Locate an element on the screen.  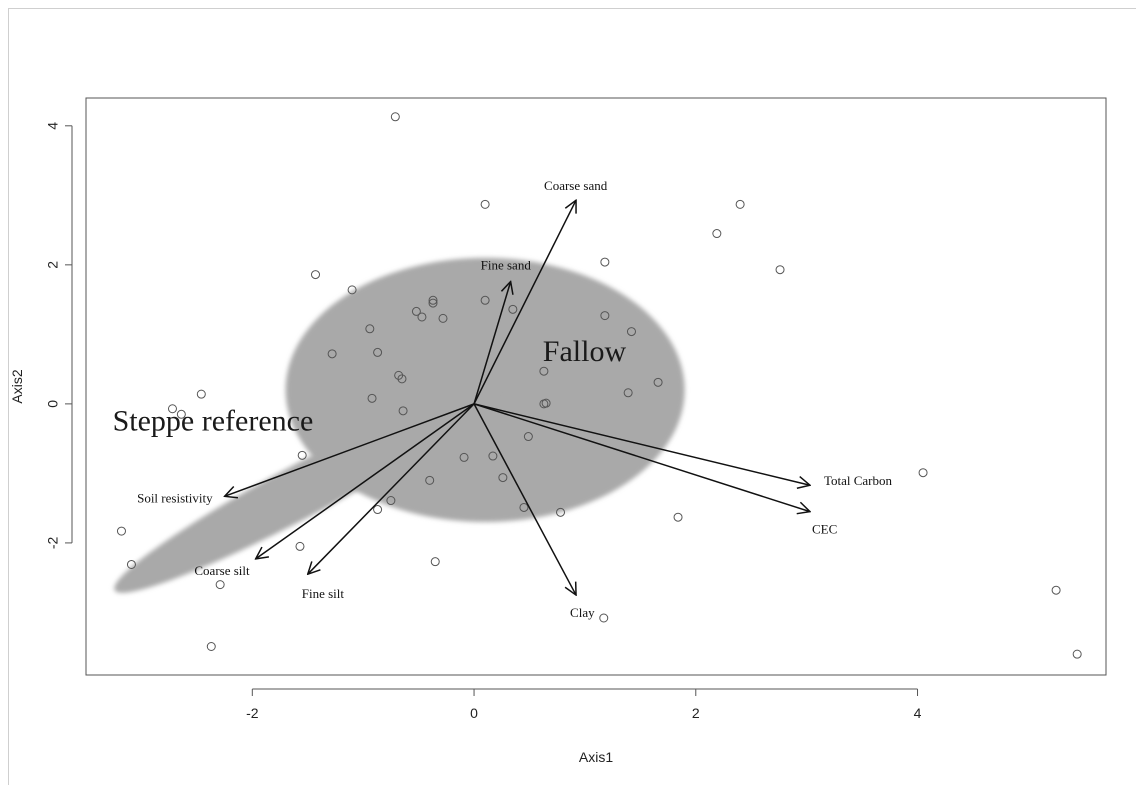
coarse-sand-label: Coarse sand is located at coordinates (576, 185).